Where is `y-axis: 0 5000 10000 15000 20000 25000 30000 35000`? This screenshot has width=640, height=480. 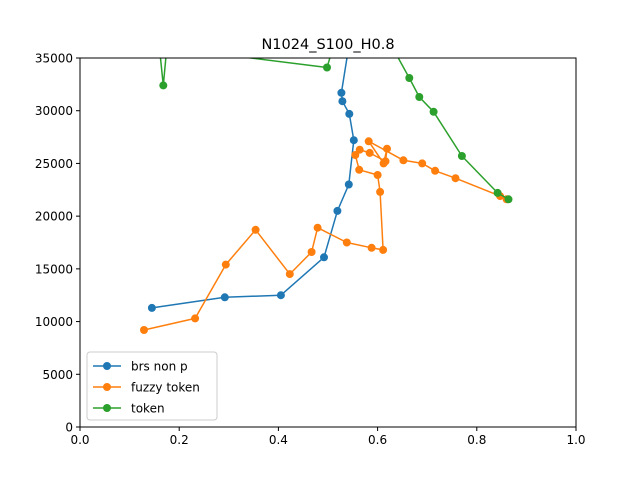 y-axis: 0 5000 10000 15000 20000 25000 30000 35000 is located at coordinates (57, 243).